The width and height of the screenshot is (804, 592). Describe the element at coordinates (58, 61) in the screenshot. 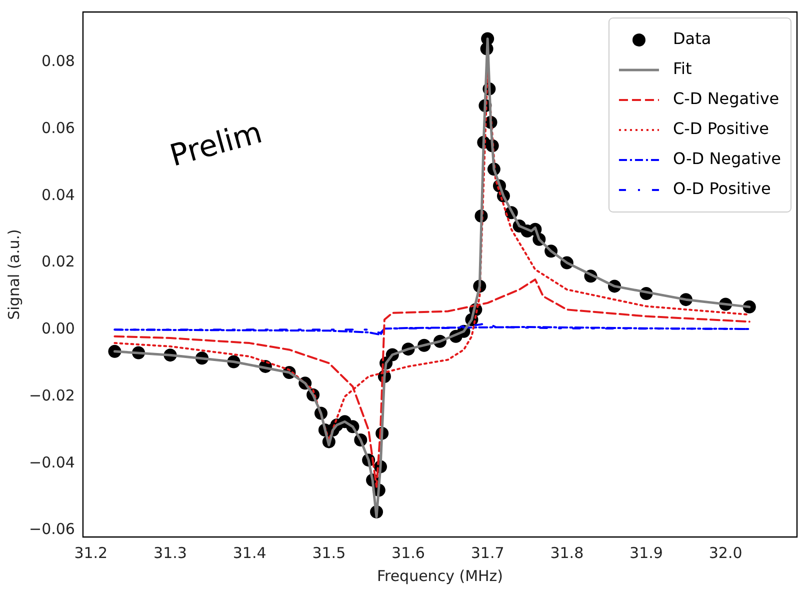

I see `y-tick-label: 0.08` at that location.